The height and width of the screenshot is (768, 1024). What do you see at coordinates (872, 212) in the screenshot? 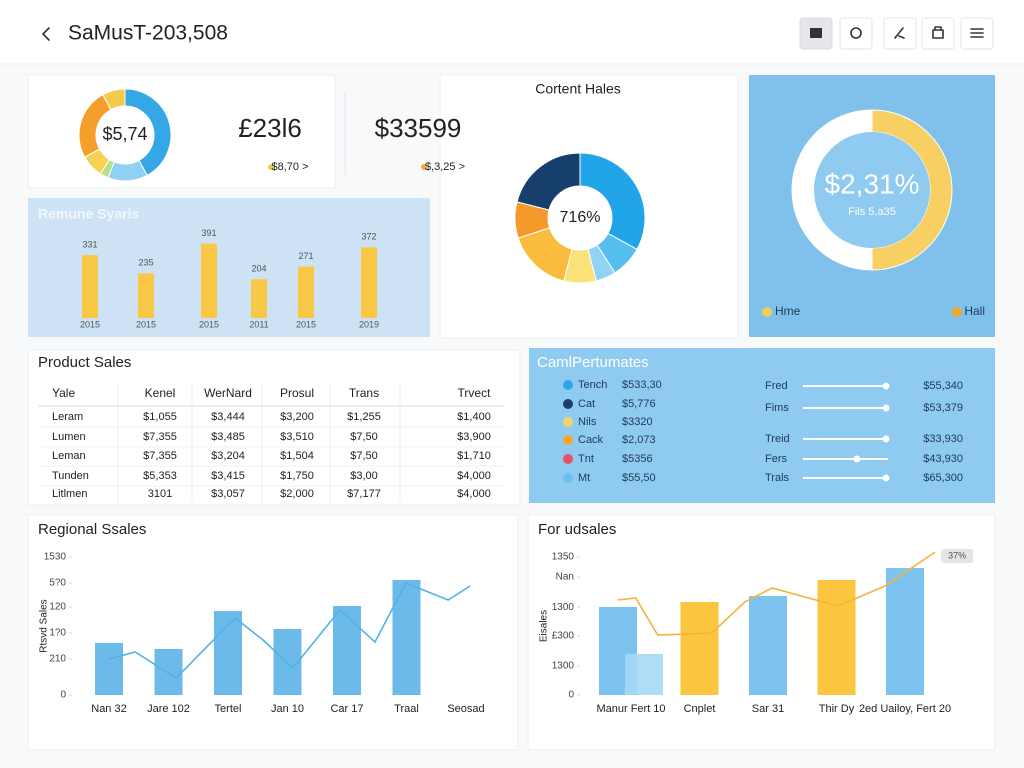
I see `center-sub-label: Fils 5,a35` at bounding box center [872, 212].